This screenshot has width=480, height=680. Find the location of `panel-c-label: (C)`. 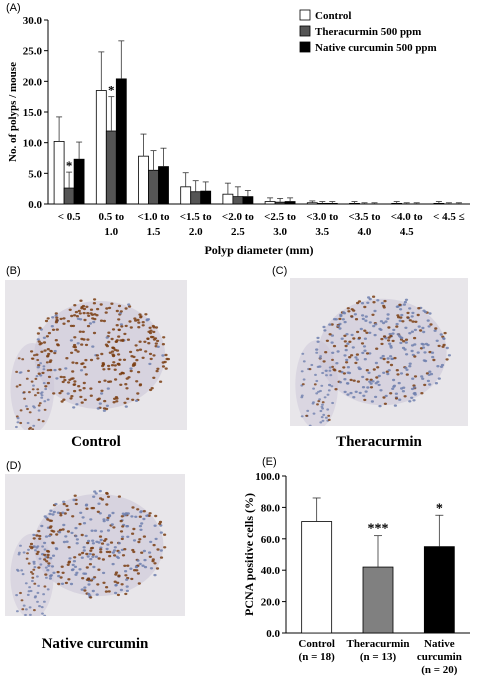

panel-c-label: (C) is located at coordinates (280, 271).